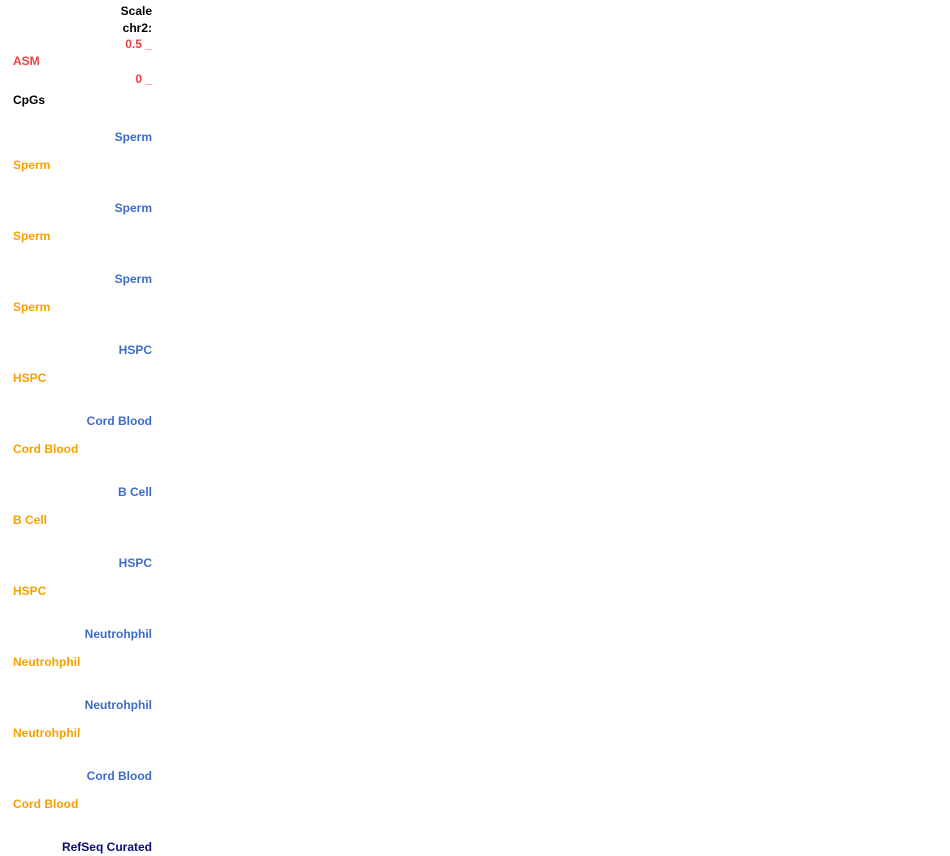 The height and width of the screenshot is (856, 950). What do you see at coordinates (30, 378) in the screenshot?
I see `track-label-hspc-1-orange: HSPC` at bounding box center [30, 378].